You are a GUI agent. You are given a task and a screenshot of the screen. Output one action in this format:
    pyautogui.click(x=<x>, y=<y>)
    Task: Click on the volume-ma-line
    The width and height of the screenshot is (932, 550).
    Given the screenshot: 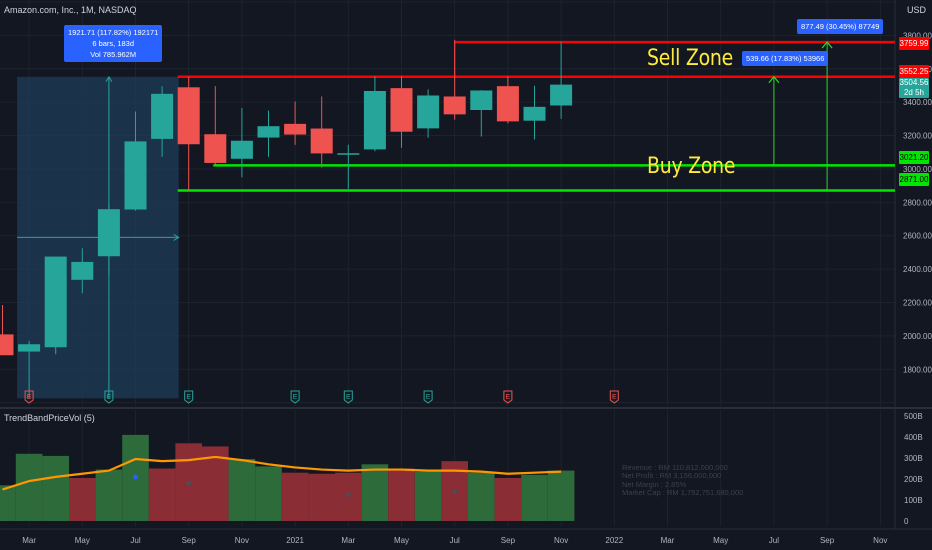 What is the action you would take?
    pyautogui.click(x=282, y=473)
    